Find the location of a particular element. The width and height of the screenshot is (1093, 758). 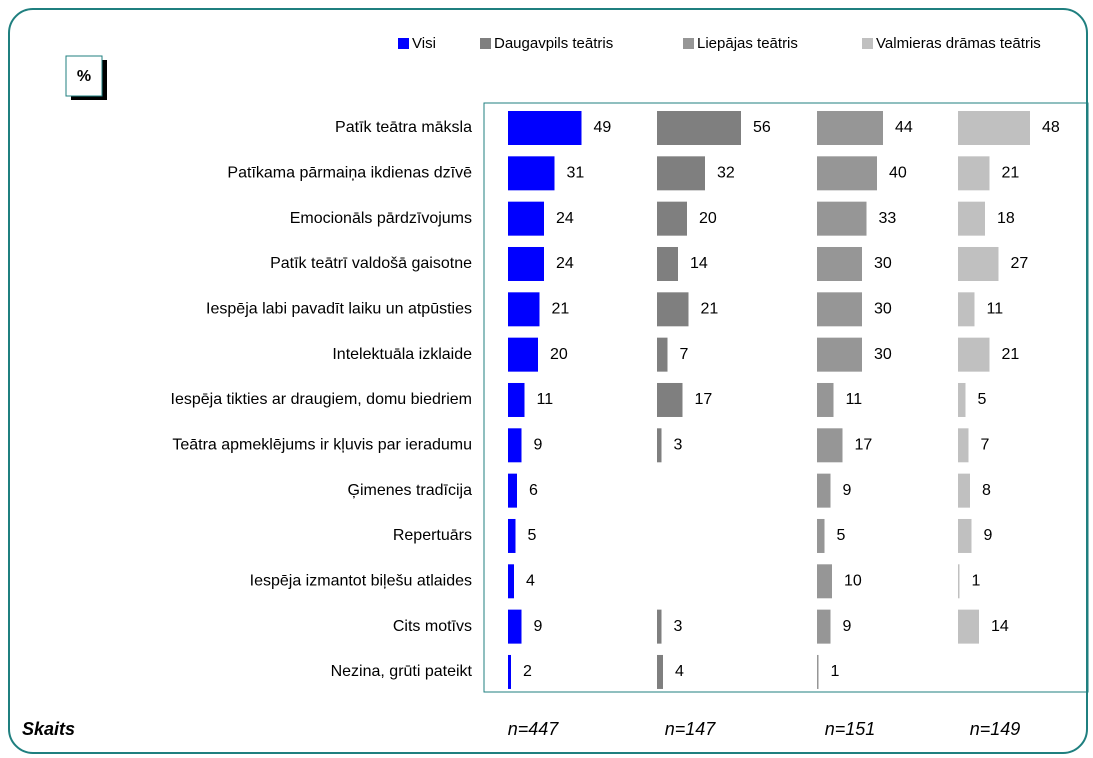

category-label: Repertuārs is located at coordinates (432, 535).